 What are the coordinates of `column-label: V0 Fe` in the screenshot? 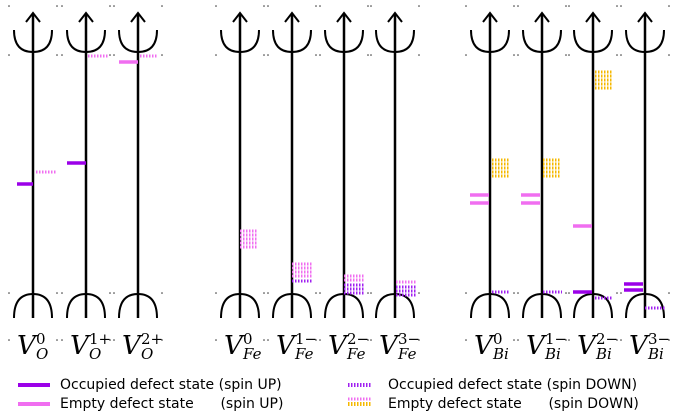 It's located at (243, 346).